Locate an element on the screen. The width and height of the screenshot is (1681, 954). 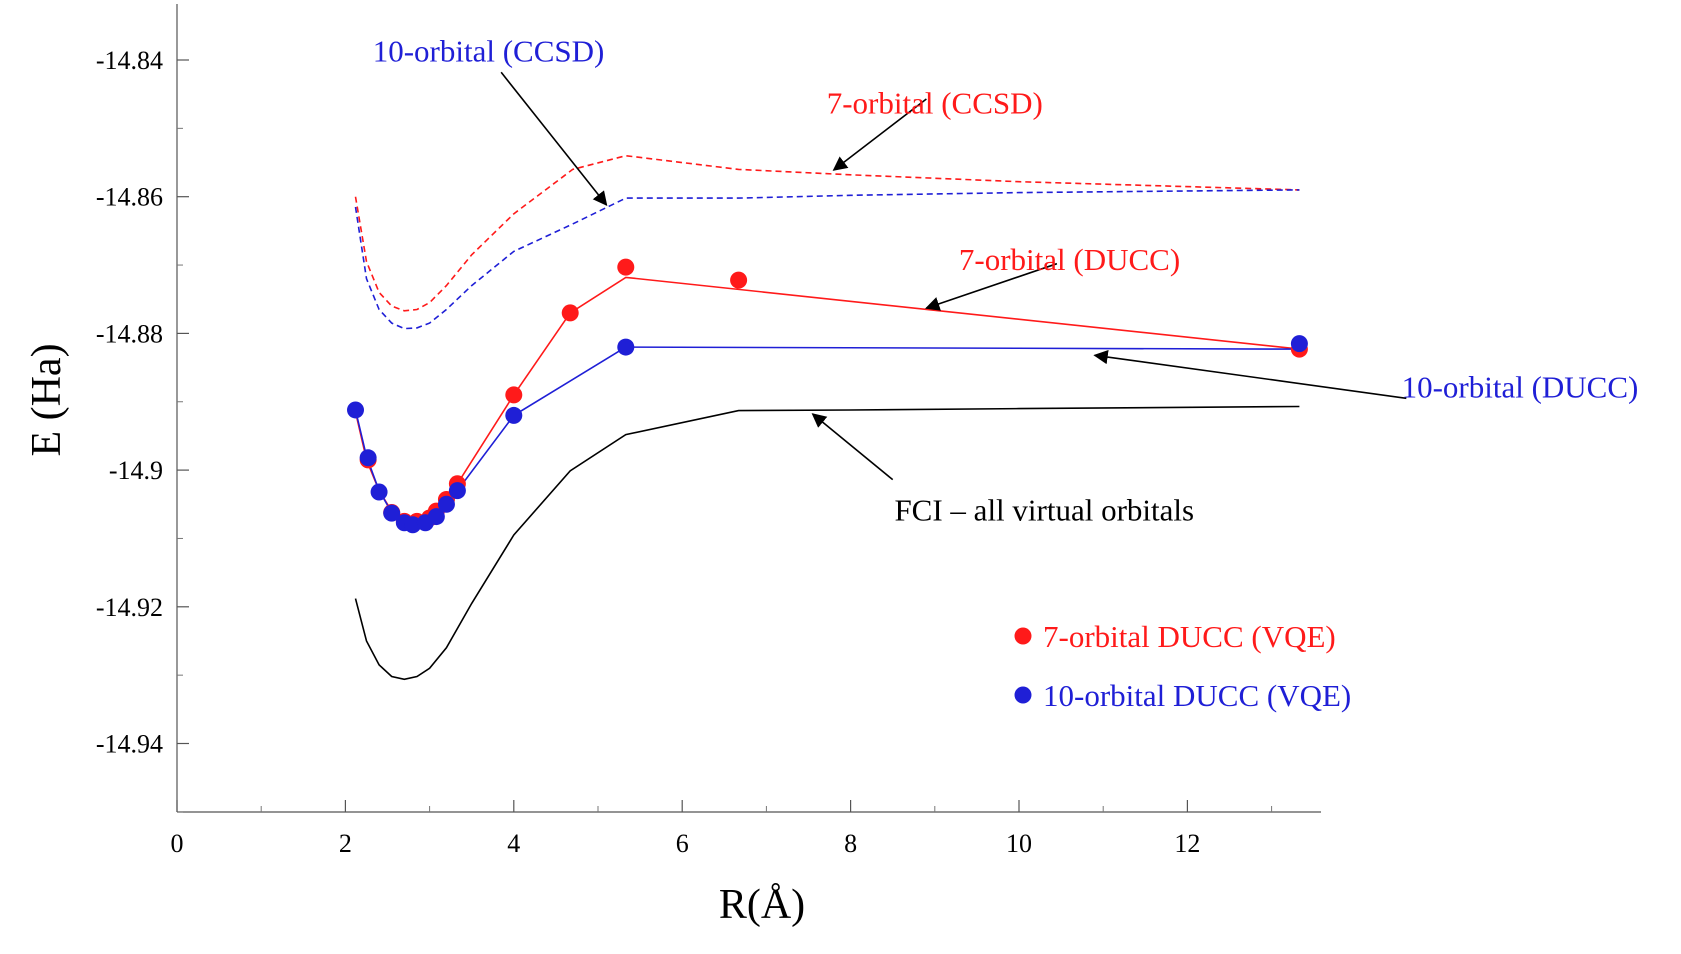
x-tick-label: 8 is located at coordinates (850, 843).